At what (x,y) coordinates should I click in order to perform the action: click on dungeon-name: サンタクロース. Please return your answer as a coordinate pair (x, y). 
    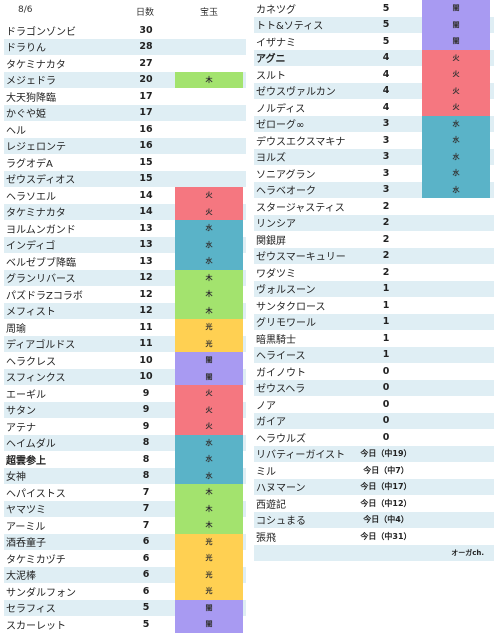
    Looking at the image, I should click on (291, 307).